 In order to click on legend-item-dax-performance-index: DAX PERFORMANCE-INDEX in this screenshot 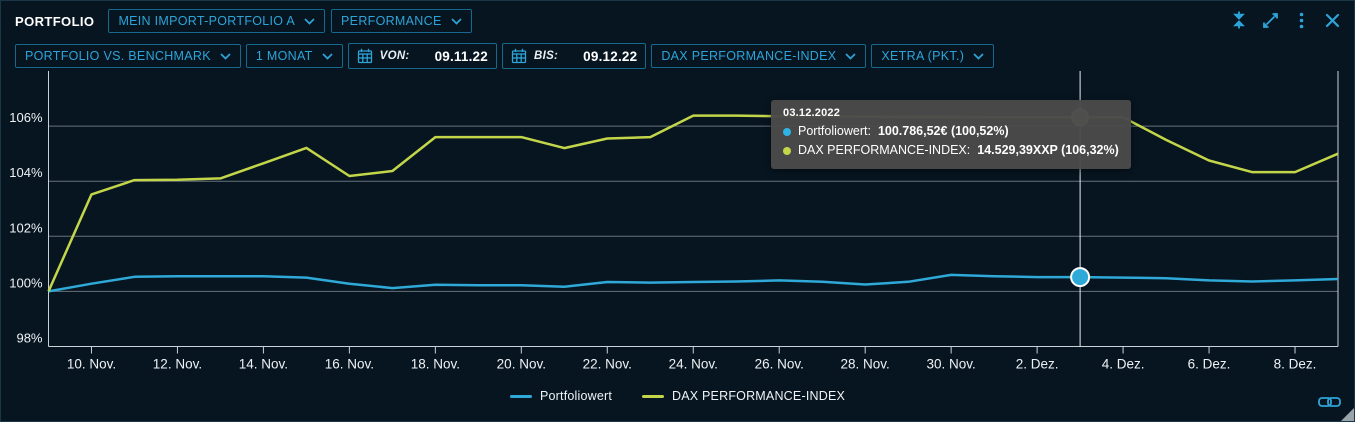, I will do `click(743, 396)`.